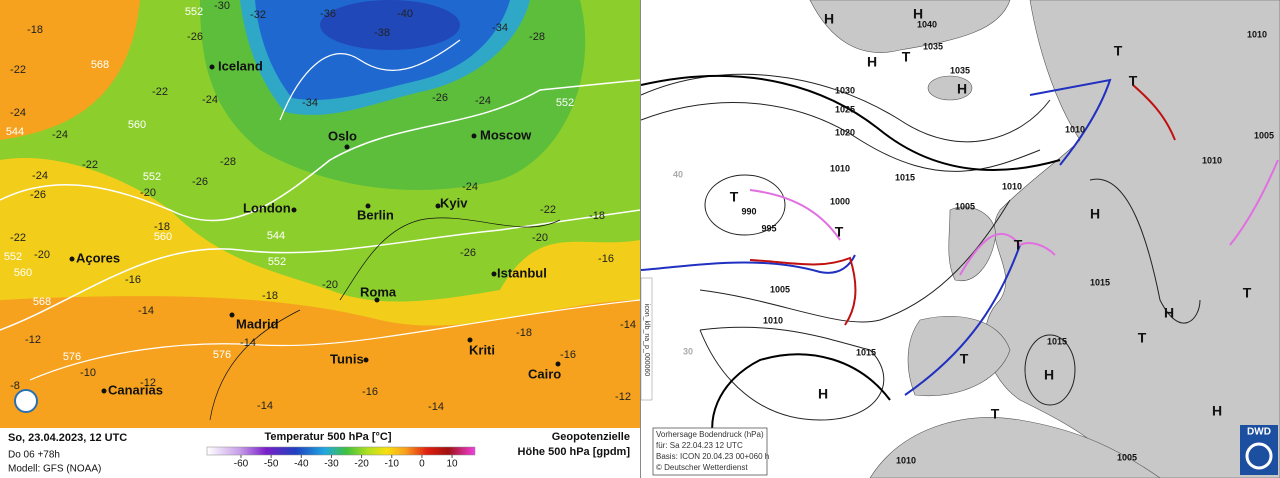  What do you see at coordinates (540, 238) in the screenshot?
I see `temperature-label: -20` at bounding box center [540, 238].